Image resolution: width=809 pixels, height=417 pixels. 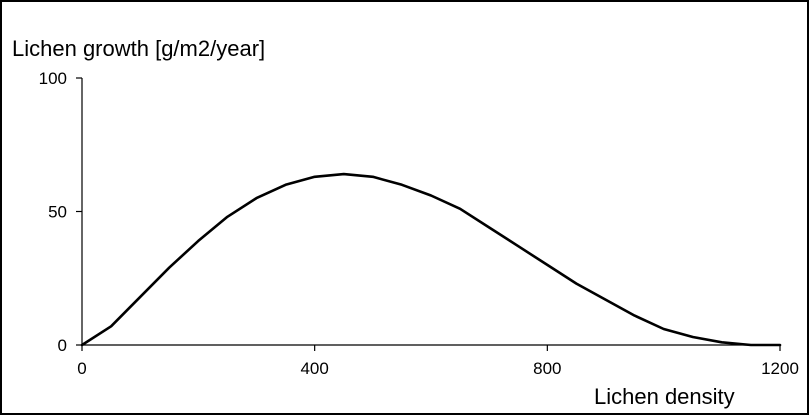 I want to click on y-tick-label: 100, so click(x=53, y=78).